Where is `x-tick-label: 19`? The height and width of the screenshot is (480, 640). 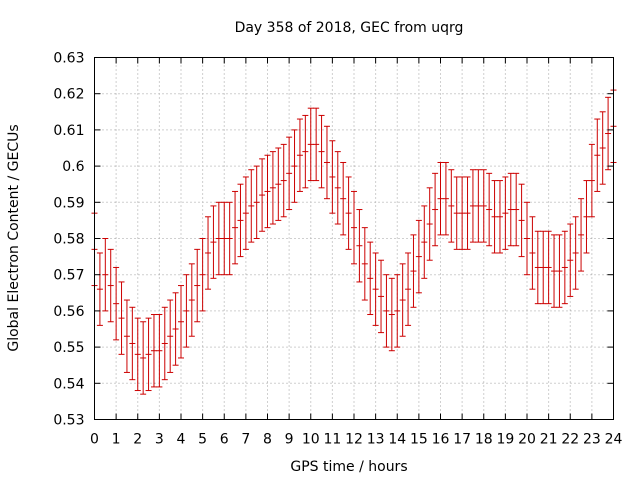
x-tick-label: 19 is located at coordinates (505, 440).